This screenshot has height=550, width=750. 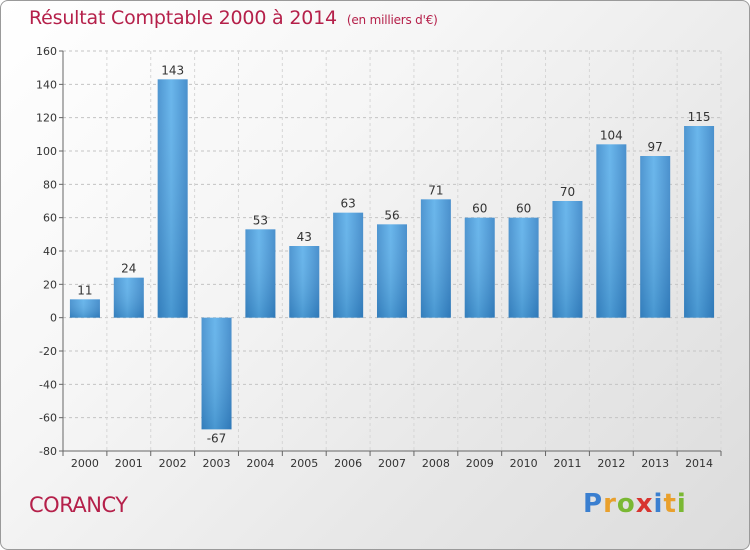 What do you see at coordinates (655, 463) in the screenshot?
I see `x-tick-label: 2013` at bounding box center [655, 463].